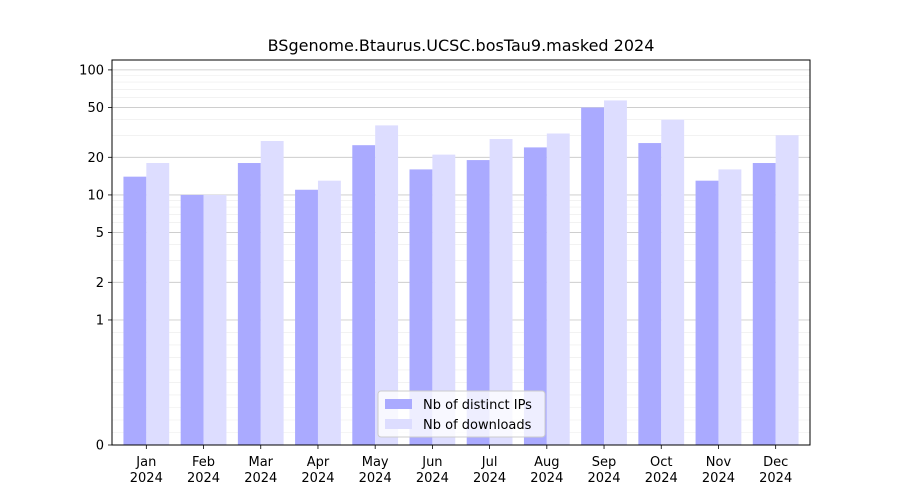  Describe the element at coordinates (100, 320) in the screenshot. I see `y-tick-label: 1` at that location.